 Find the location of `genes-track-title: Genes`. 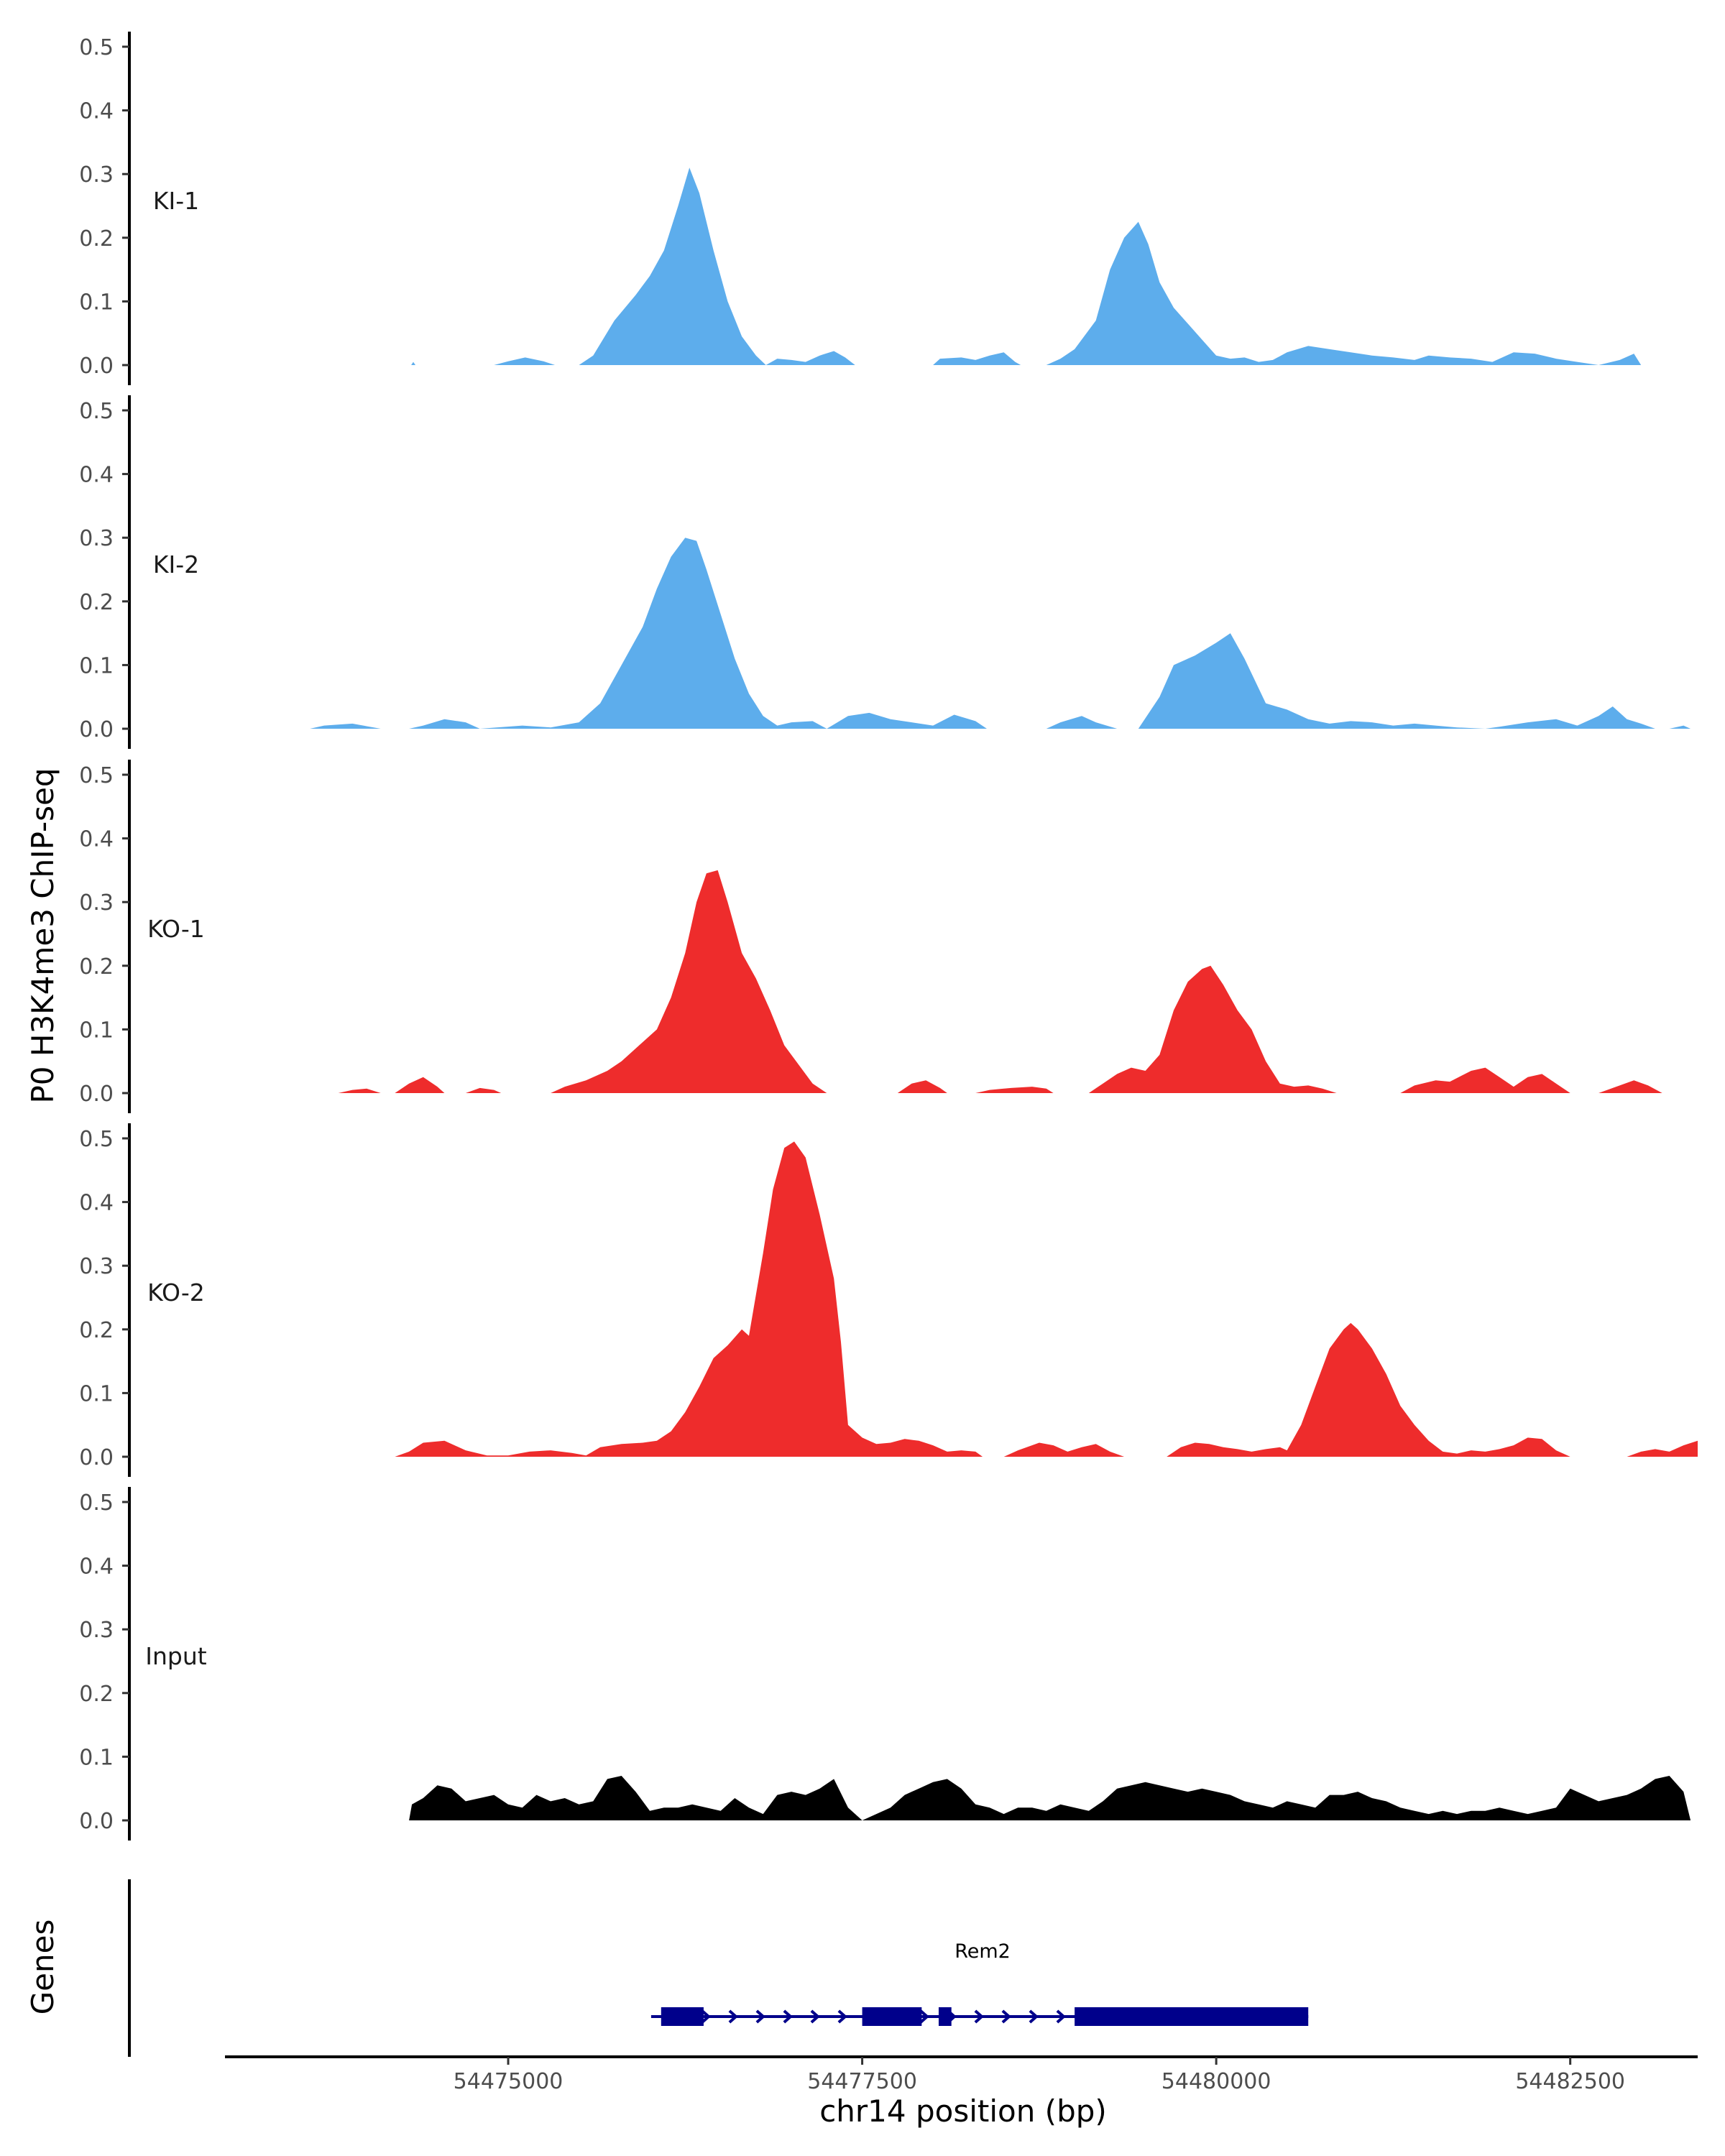

genes-track-title: Genes is located at coordinates (42, 1967).